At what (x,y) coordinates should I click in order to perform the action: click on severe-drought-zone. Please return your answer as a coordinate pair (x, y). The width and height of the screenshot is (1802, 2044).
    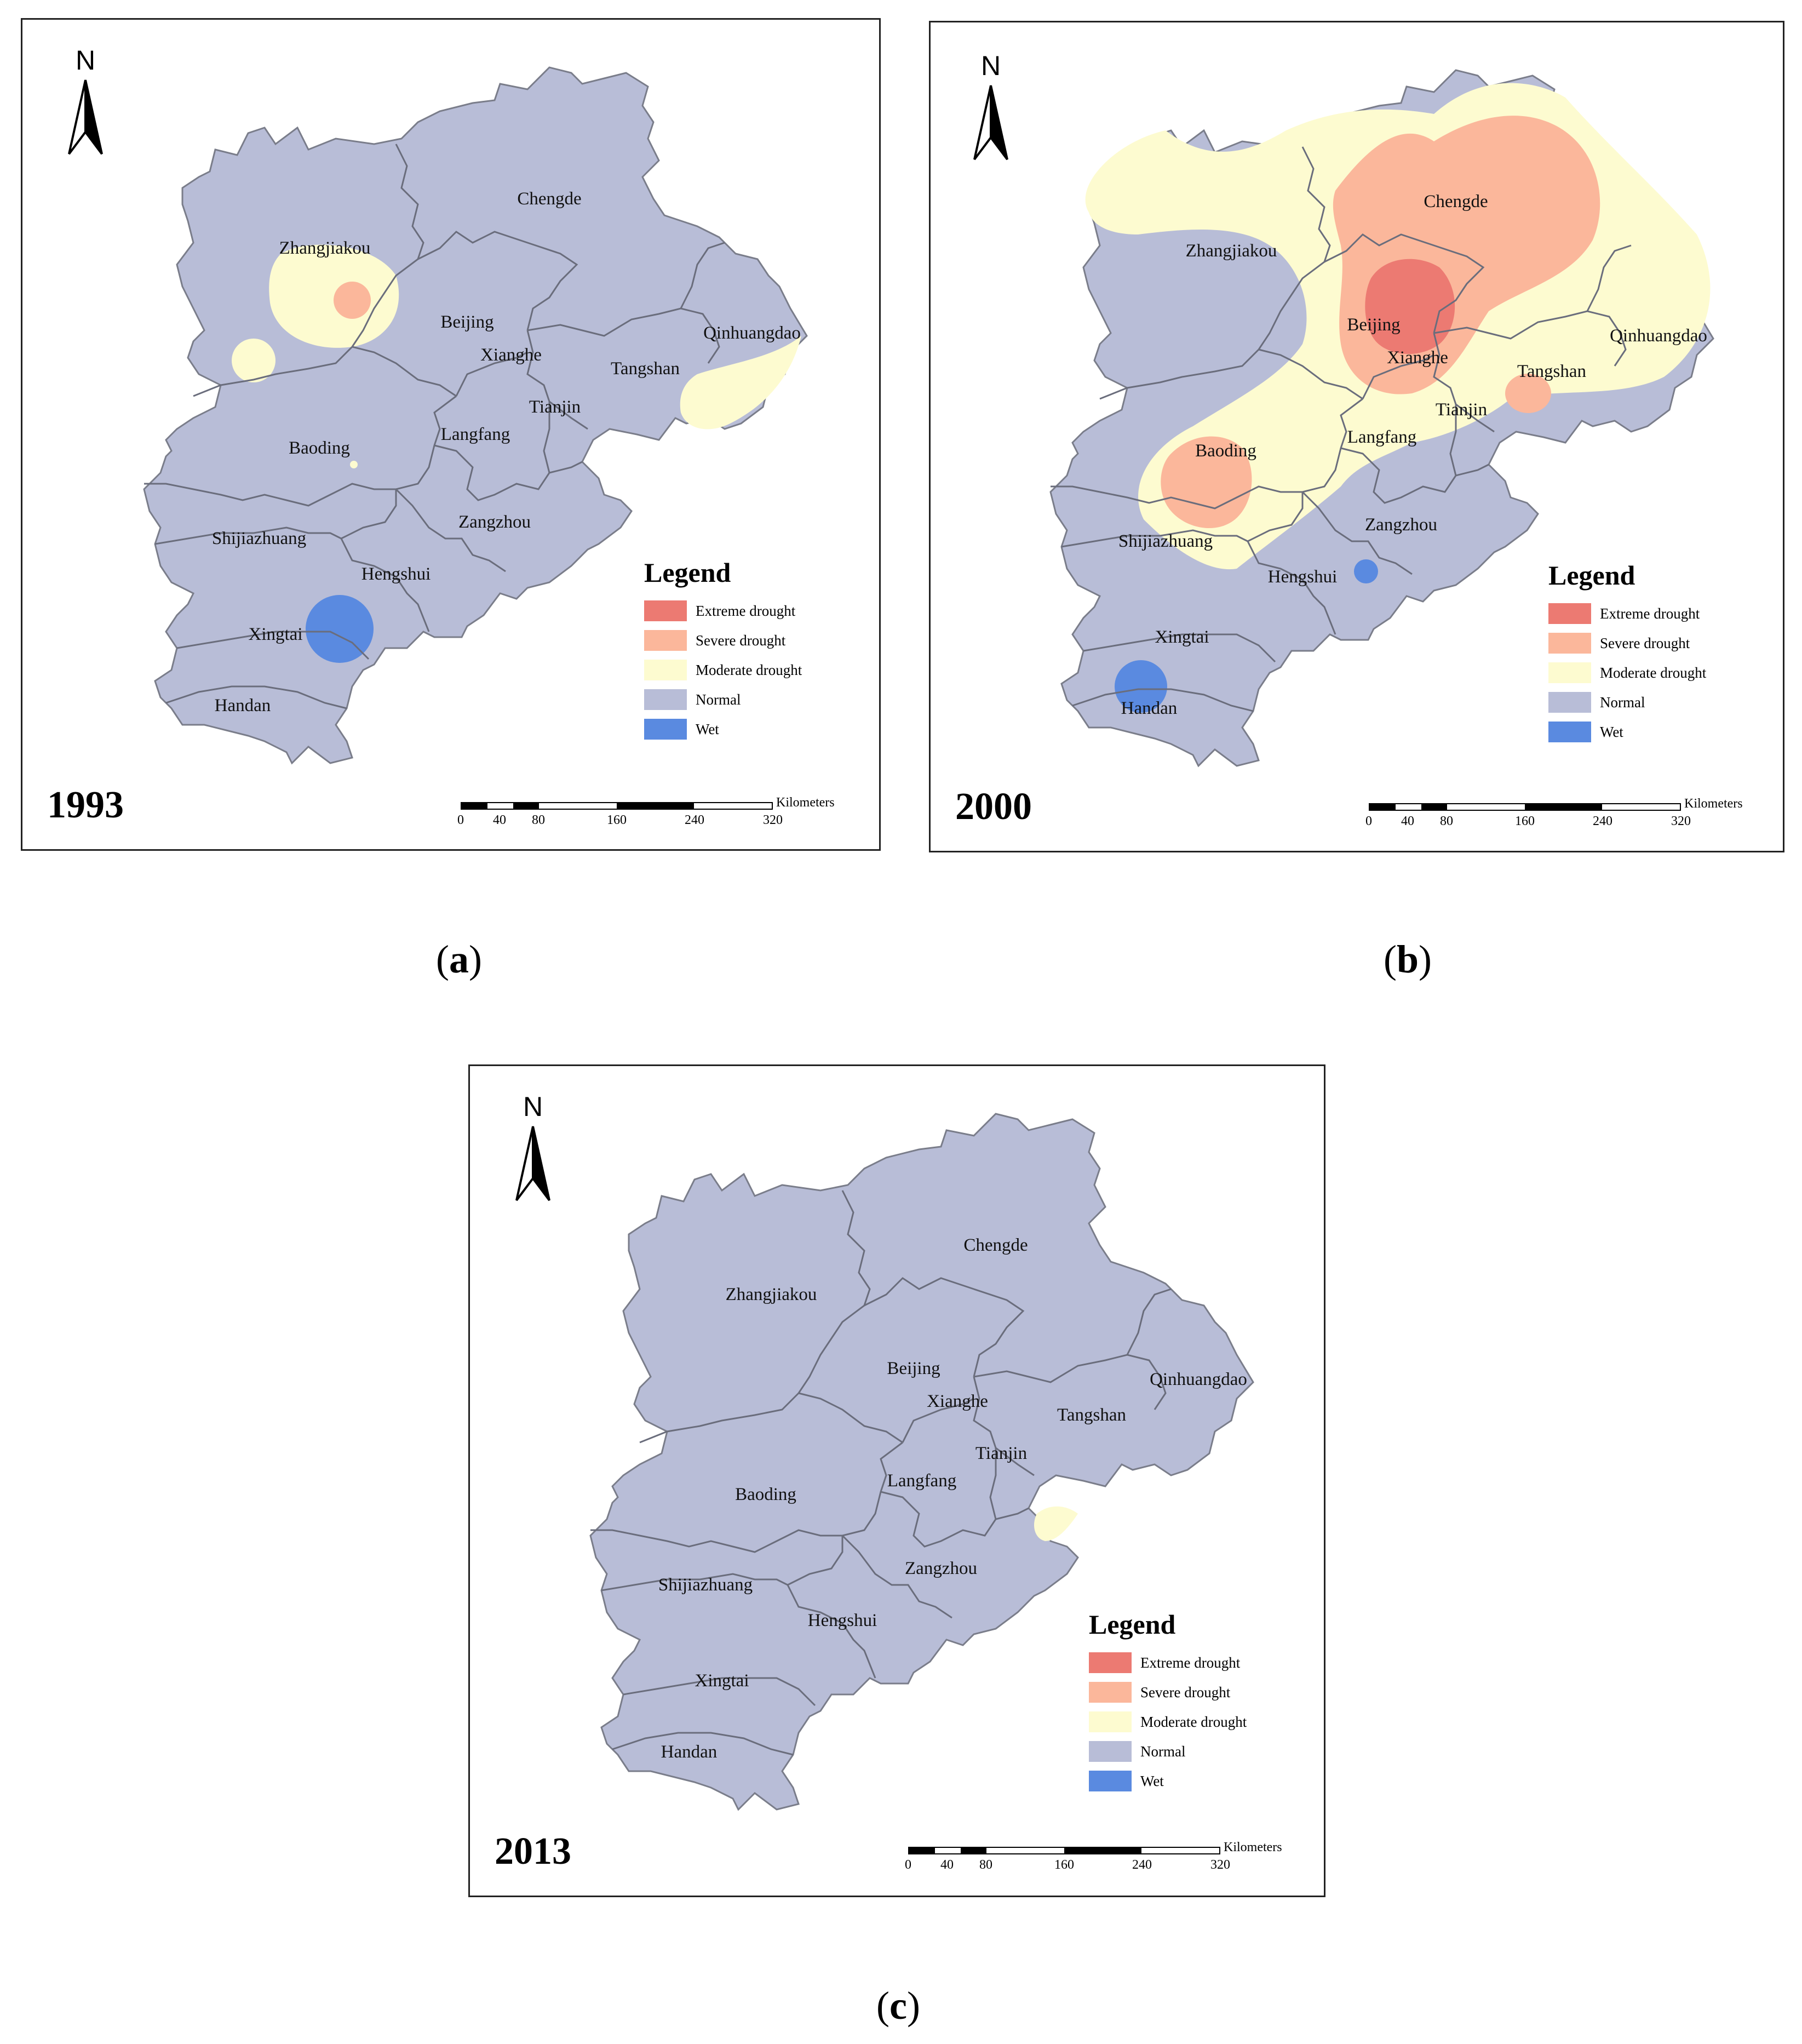
    Looking at the image, I should click on (1206, 482).